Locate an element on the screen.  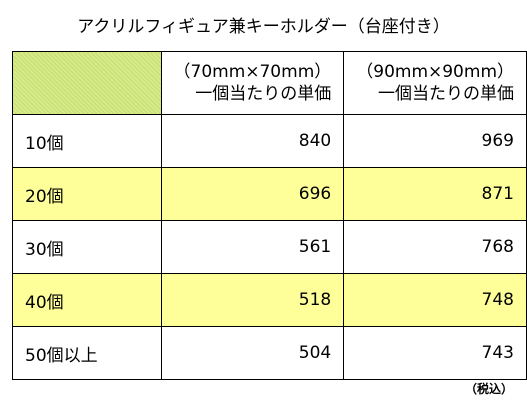
quantity-cell: 30個 is located at coordinates (87, 247).